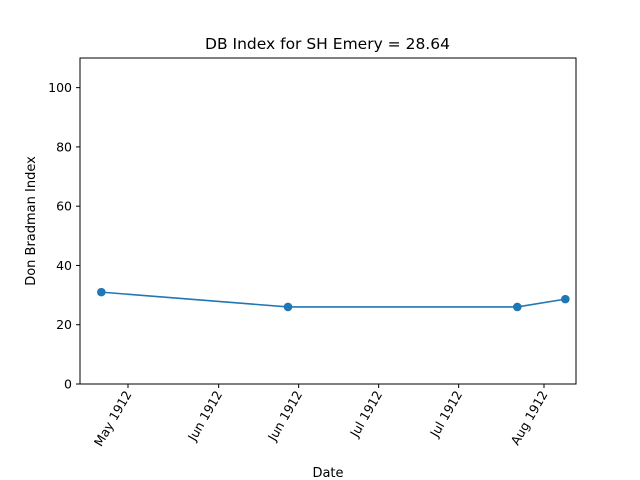  I want to click on y-tick-label: 100, so click(60, 87).